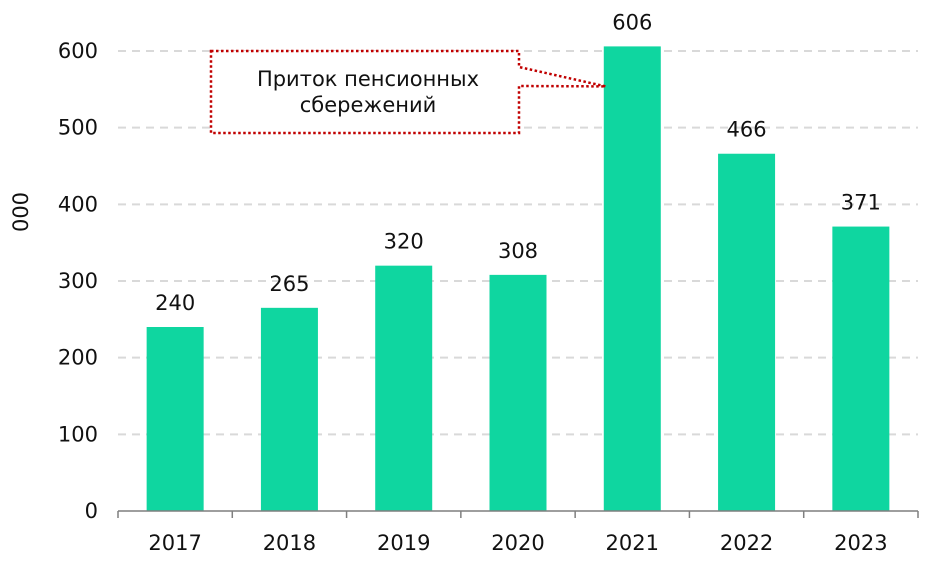 The width and height of the screenshot is (933, 570). What do you see at coordinates (175, 303) in the screenshot?
I see `bar-value-label: 240` at bounding box center [175, 303].